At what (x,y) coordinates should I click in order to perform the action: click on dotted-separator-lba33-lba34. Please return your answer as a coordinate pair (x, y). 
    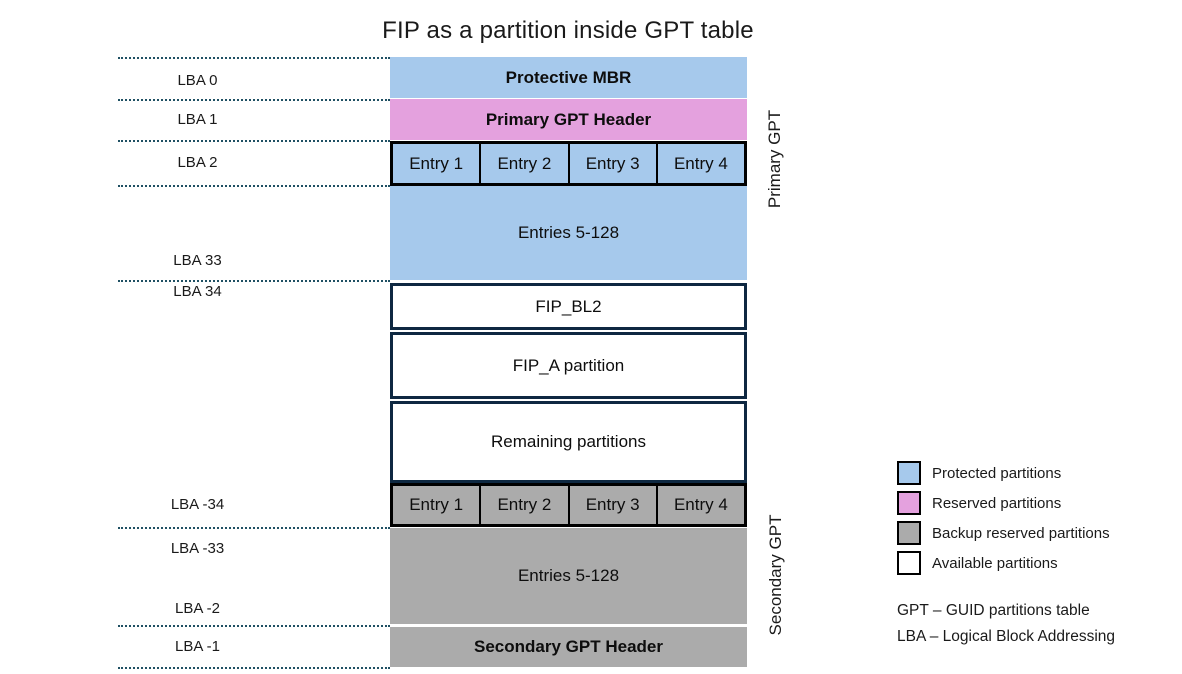
    Looking at the image, I should click on (254, 281).